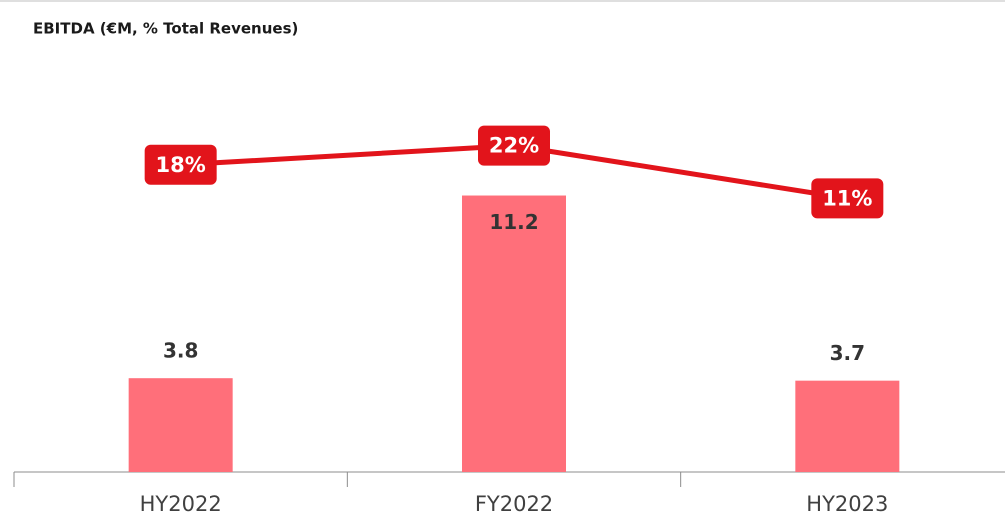 The height and width of the screenshot is (526, 1005). What do you see at coordinates (514, 504) in the screenshot?
I see `x-tick-label: FY2022` at bounding box center [514, 504].